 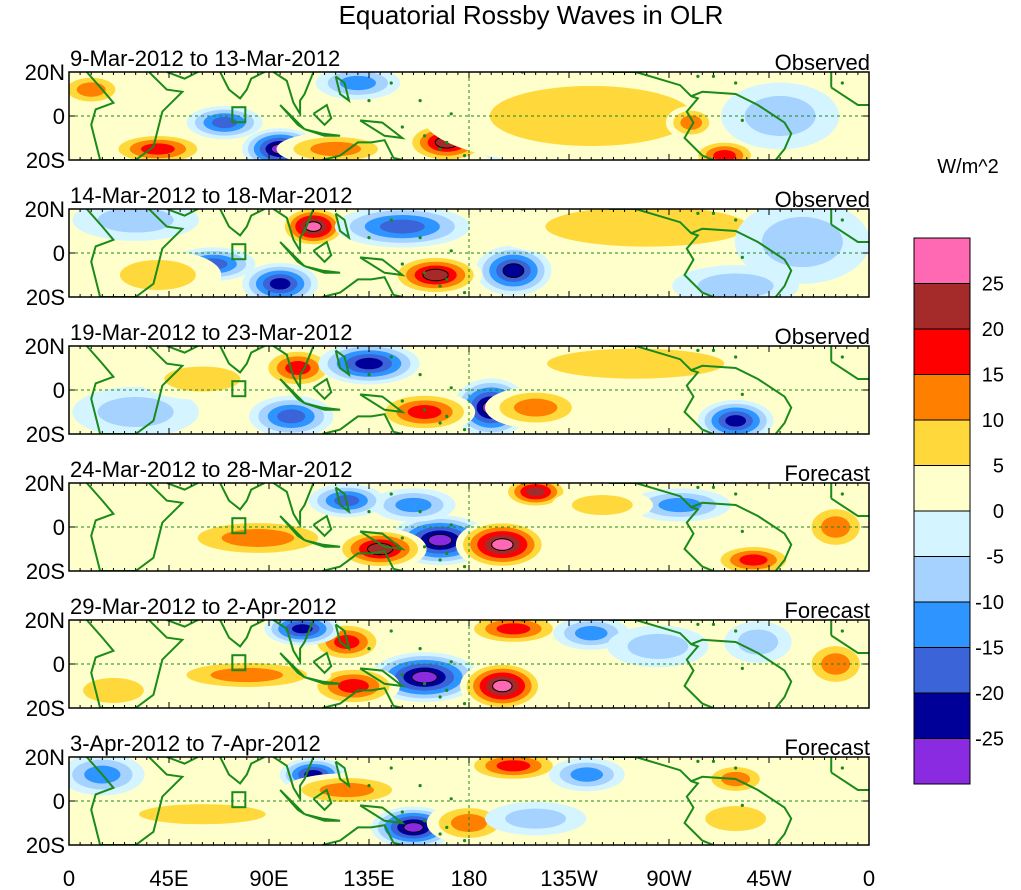 What do you see at coordinates (211, 469) in the screenshot?
I see `panel-period-label: 24-Mar-2012 to 28-Mar-2012` at bounding box center [211, 469].